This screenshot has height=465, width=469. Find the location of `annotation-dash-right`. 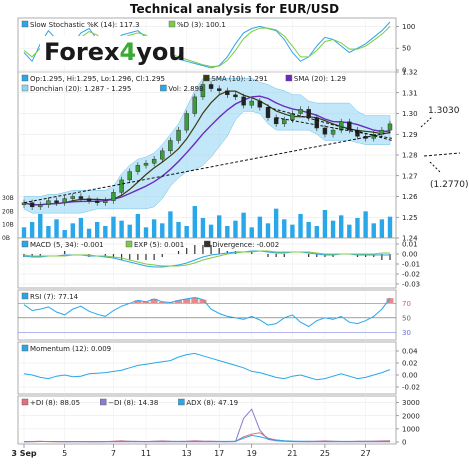

annotation-dash-right is located at coordinates (442, 154).